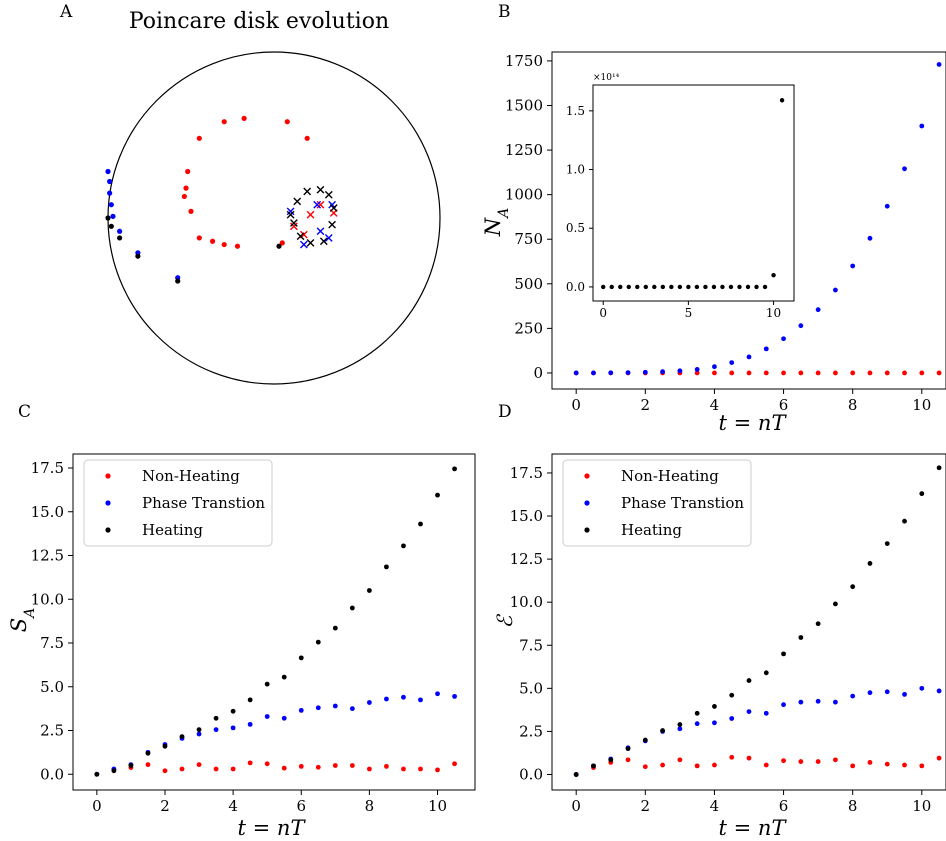  I want to click on disk-cross-phase-transition, so click(290, 211).